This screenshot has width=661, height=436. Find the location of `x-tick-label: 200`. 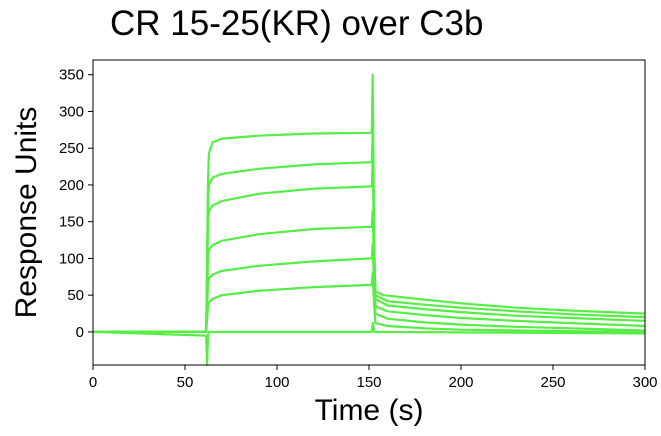

x-tick-label: 200 is located at coordinates (460, 382).